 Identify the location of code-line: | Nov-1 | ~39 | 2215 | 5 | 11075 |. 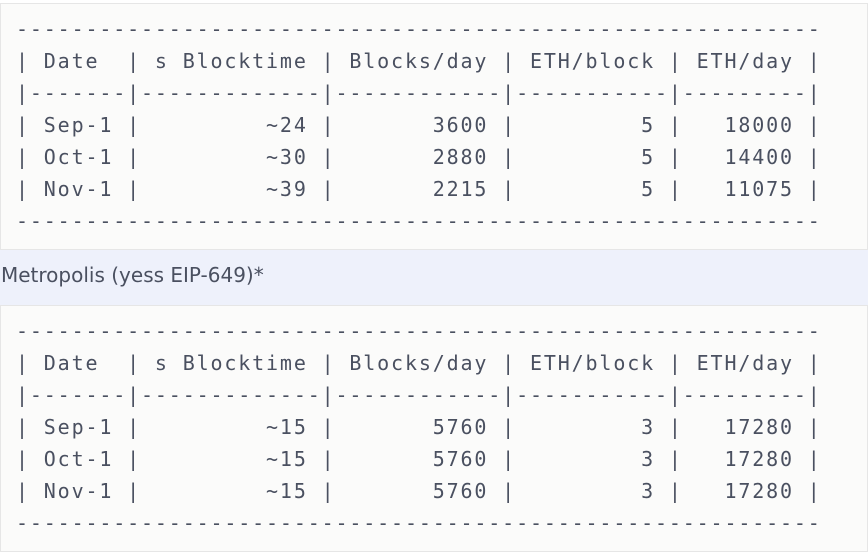
(419, 189).